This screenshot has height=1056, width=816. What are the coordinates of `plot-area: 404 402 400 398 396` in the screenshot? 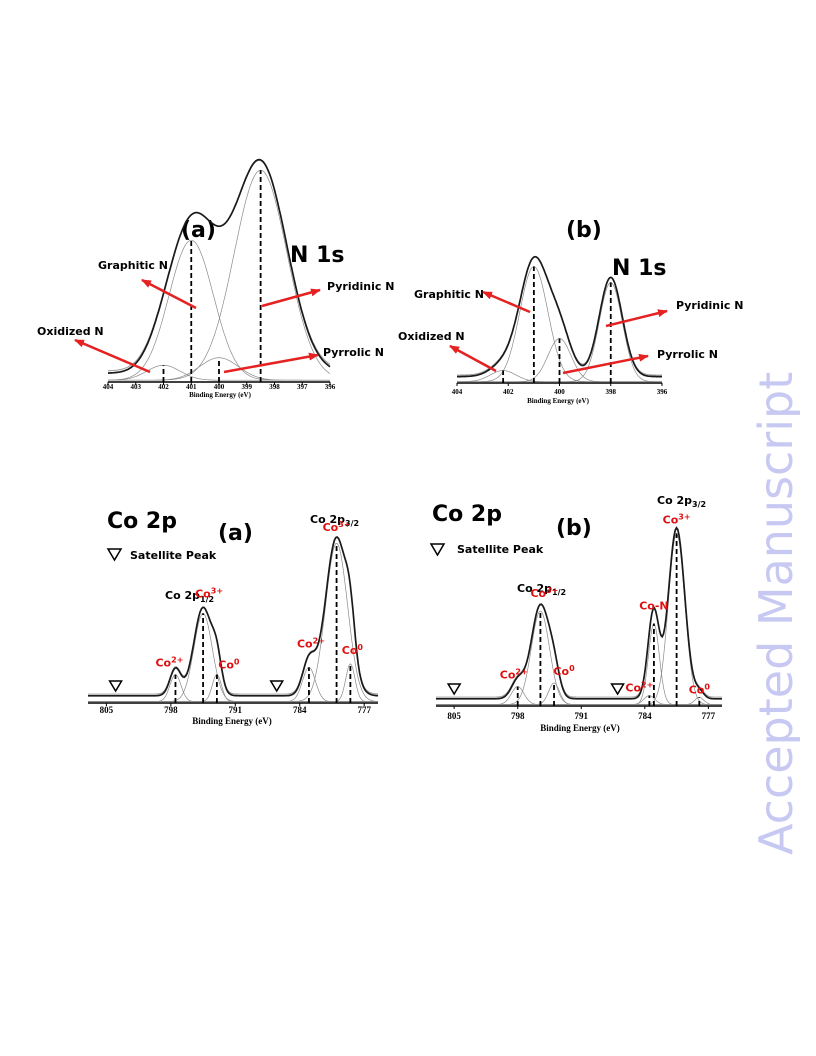 It's located at (560, 325).